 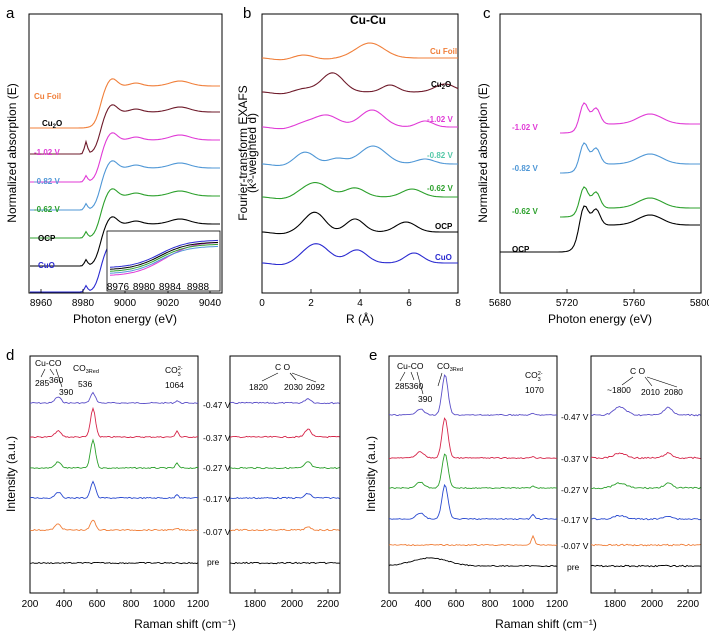 I want to click on e-anno-390: 390, so click(x=425, y=399).